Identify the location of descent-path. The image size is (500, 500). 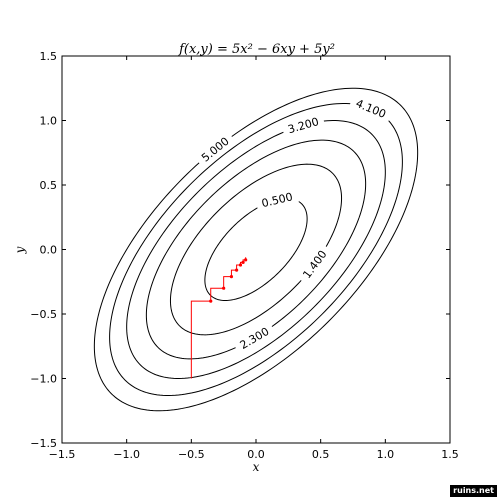
(219, 318).